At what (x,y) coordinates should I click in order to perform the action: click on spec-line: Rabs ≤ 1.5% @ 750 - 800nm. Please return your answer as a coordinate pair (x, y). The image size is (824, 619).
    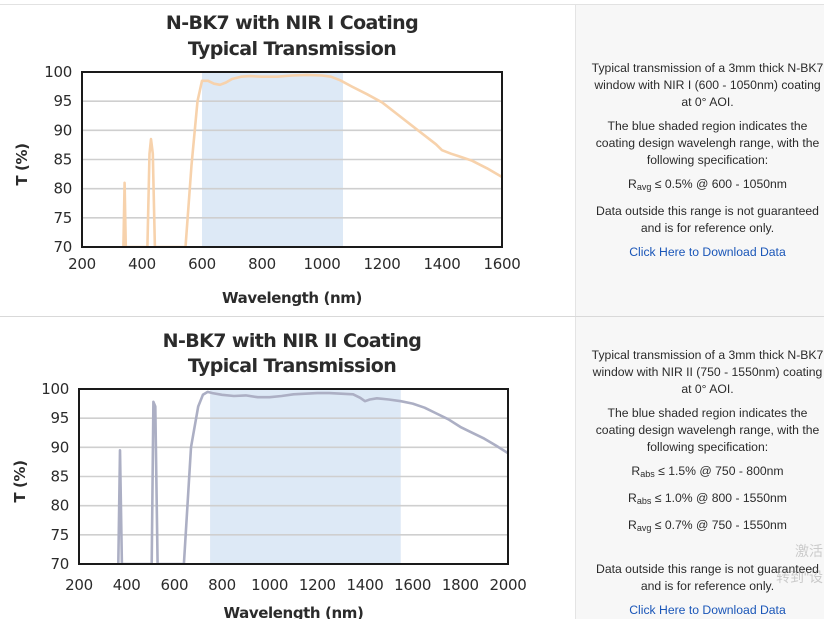
    Looking at the image, I should click on (707, 473).